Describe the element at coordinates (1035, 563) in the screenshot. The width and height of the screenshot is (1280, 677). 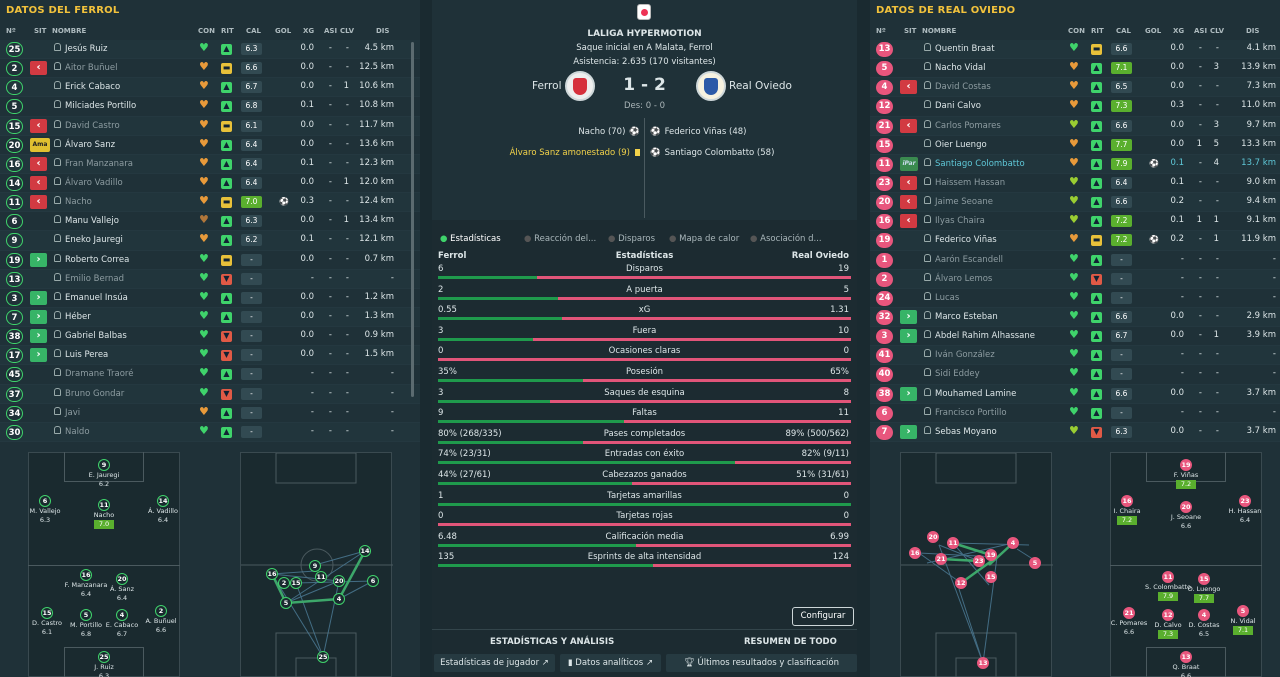
I see `away-pass-node: 5` at that location.